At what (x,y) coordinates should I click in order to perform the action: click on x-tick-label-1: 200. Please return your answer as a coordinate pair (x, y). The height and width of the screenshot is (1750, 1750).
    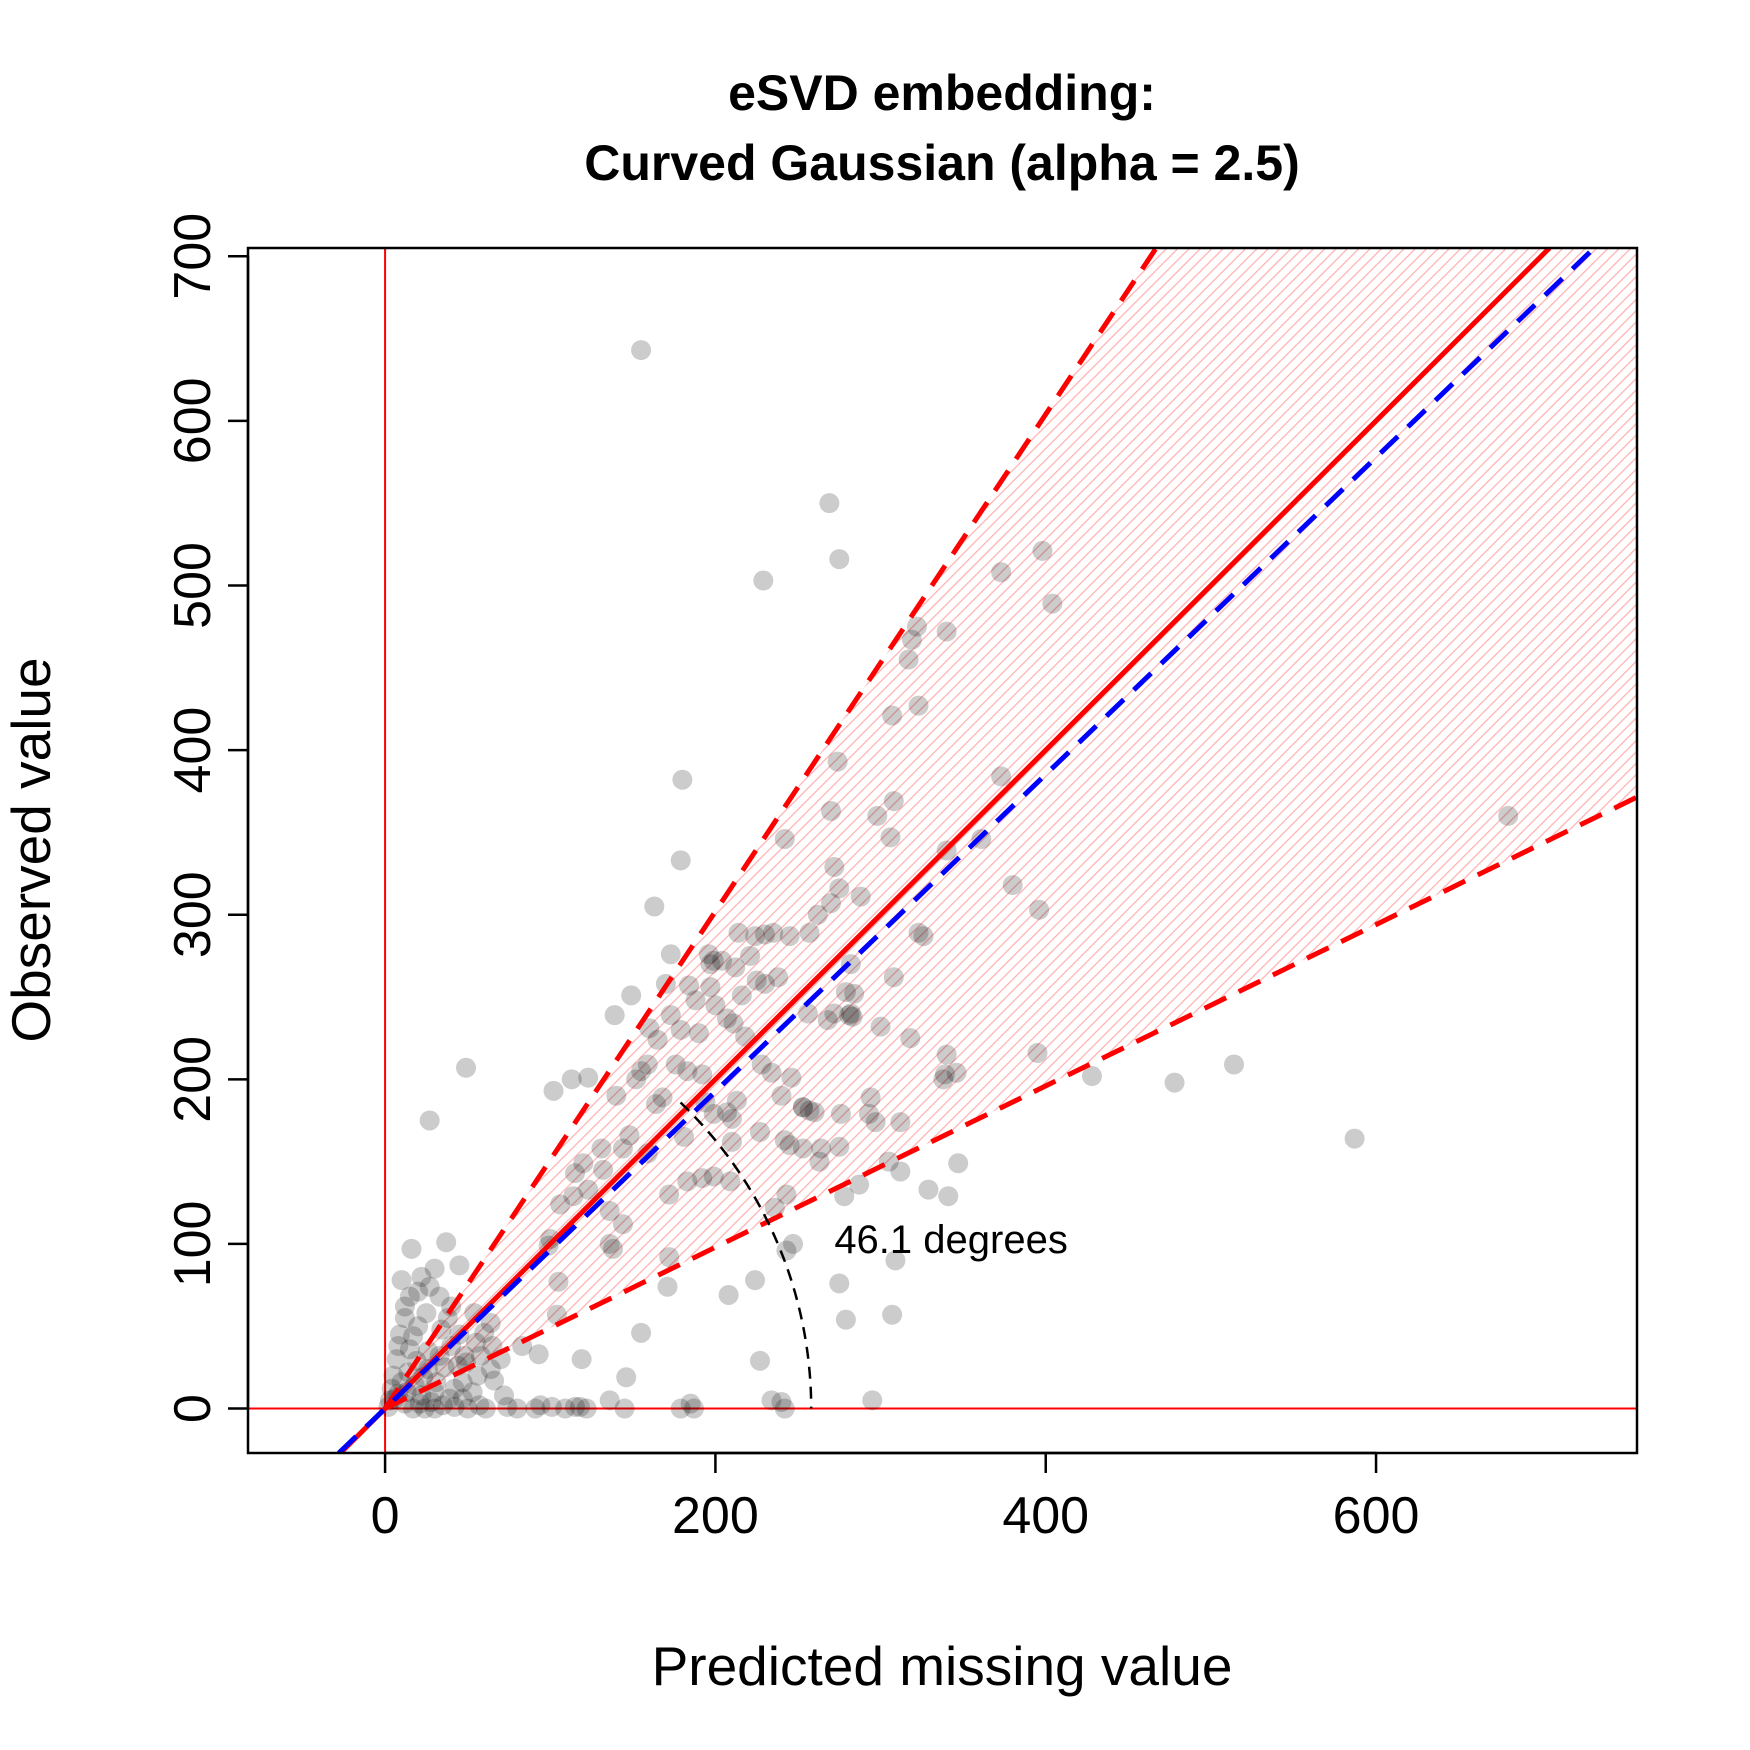
    Looking at the image, I should click on (715, 1516).